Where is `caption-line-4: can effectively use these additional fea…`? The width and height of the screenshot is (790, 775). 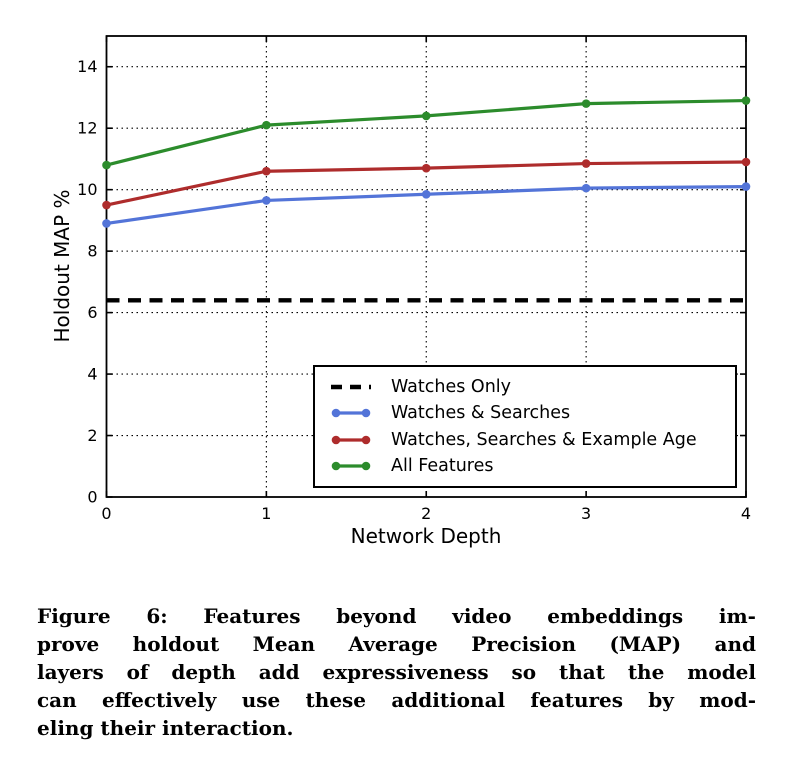
caption-line-4: can effectively use these additional fea… is located at coordinates (396, 700).